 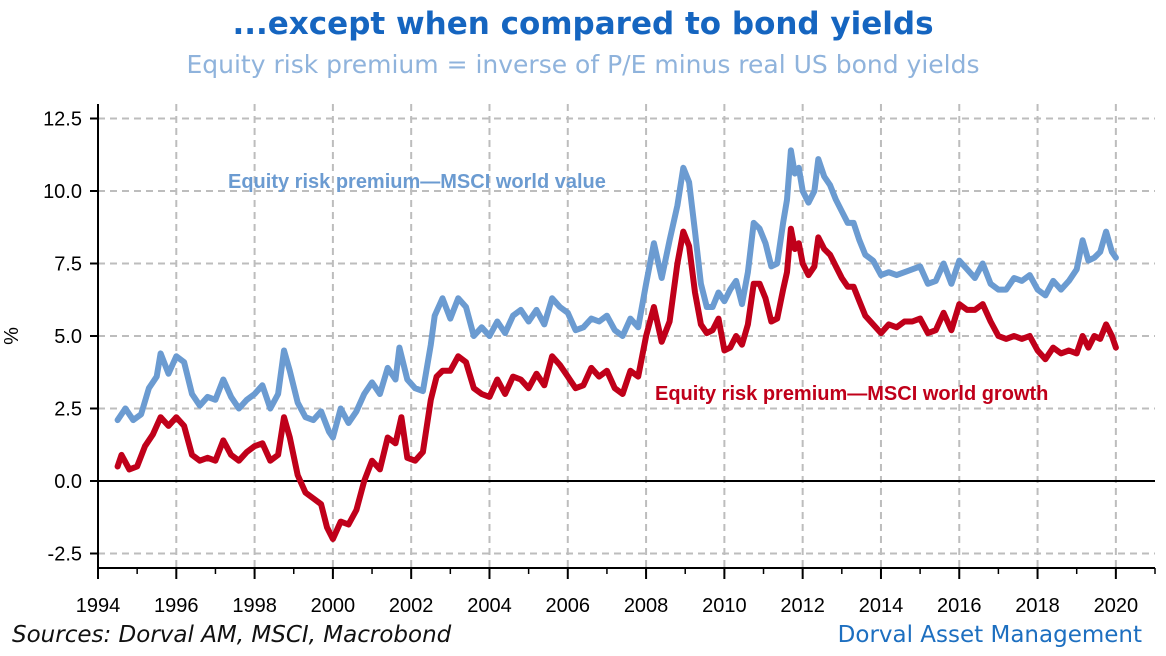 What do you see at coordinates (68, 337) in the screenshot?
I see `y-tick-label: 5.0` at bounding box center [68, 337].